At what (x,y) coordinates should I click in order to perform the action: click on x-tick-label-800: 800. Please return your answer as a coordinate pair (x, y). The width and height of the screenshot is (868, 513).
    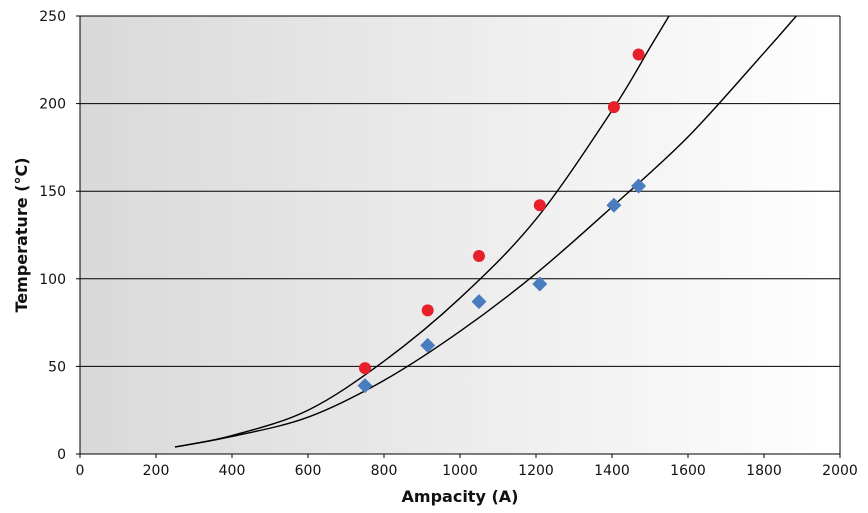
    Looking at the image, I should click on (384, 471).